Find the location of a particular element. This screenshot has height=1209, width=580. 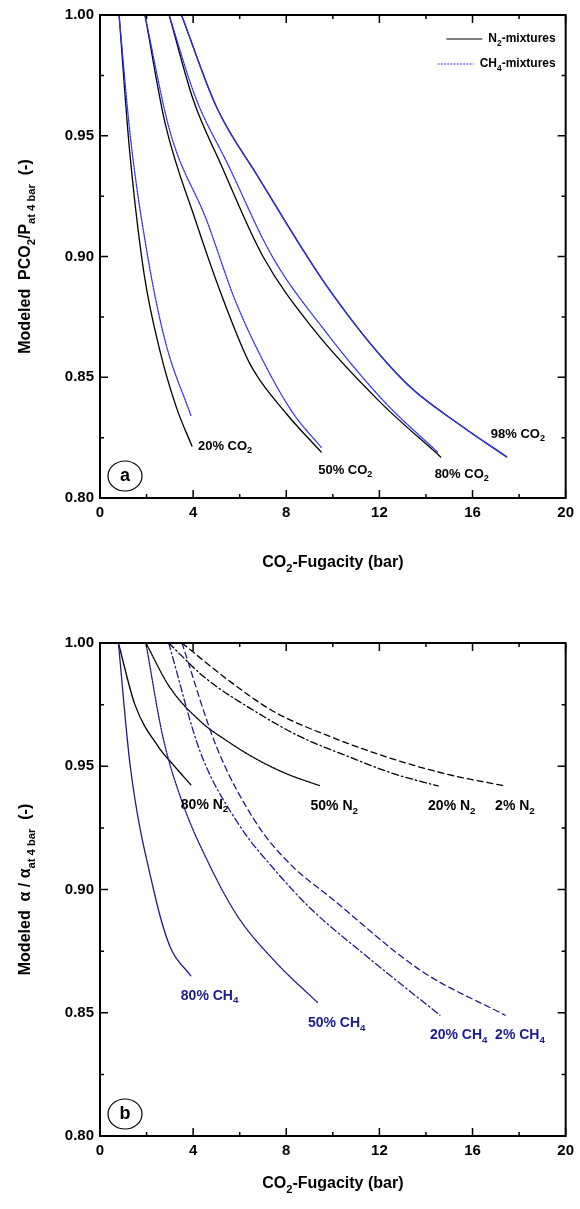

annotation: a is located at coordinates (125, 474).